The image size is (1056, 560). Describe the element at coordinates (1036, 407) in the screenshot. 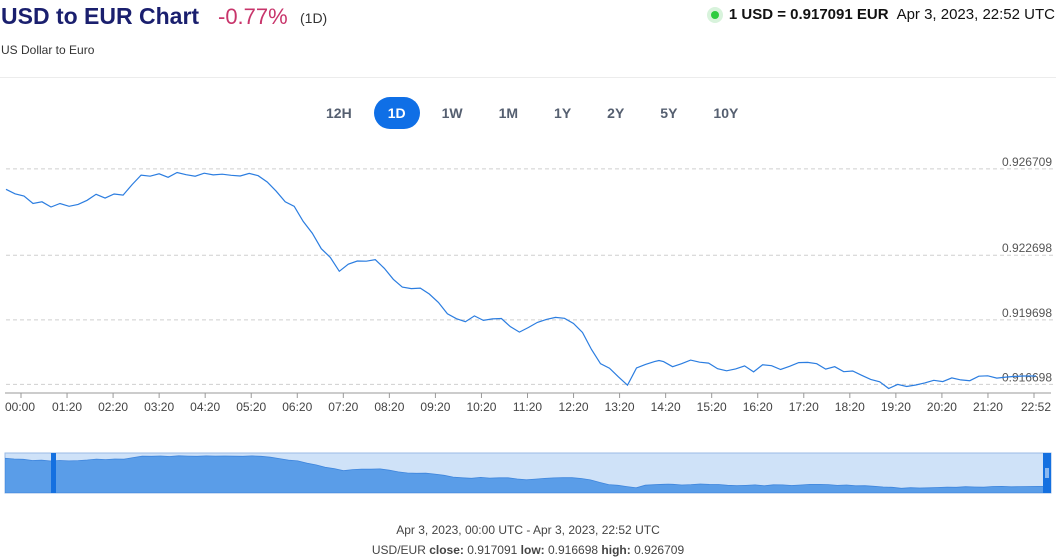

I see `x-tick-label: 22:52` at that location.